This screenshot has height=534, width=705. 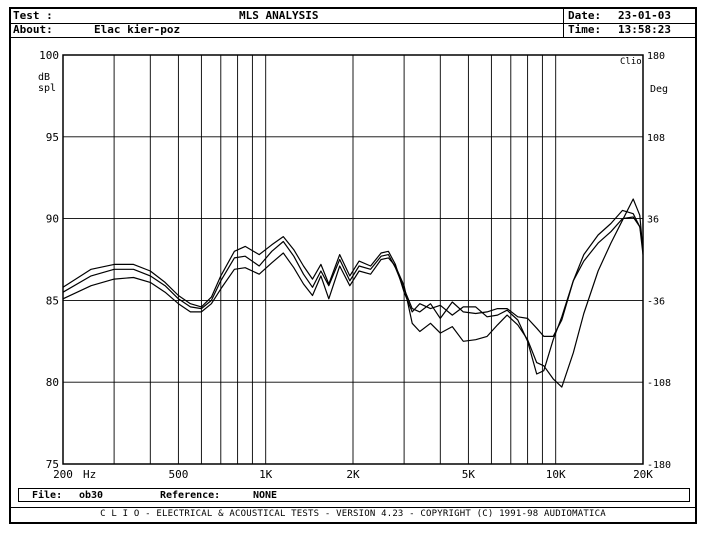 I want to click on header-separator, so click(x=563, y=23).